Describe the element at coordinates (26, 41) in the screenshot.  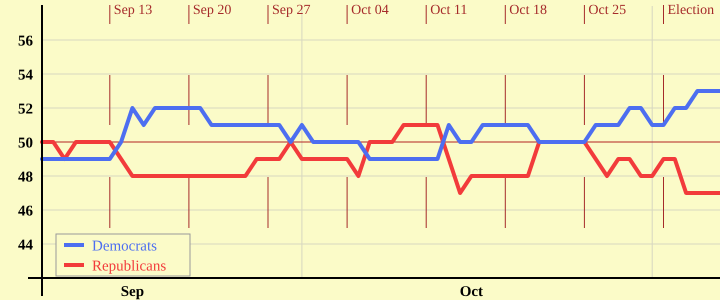
I see `y-tick-label: 56` at that location.